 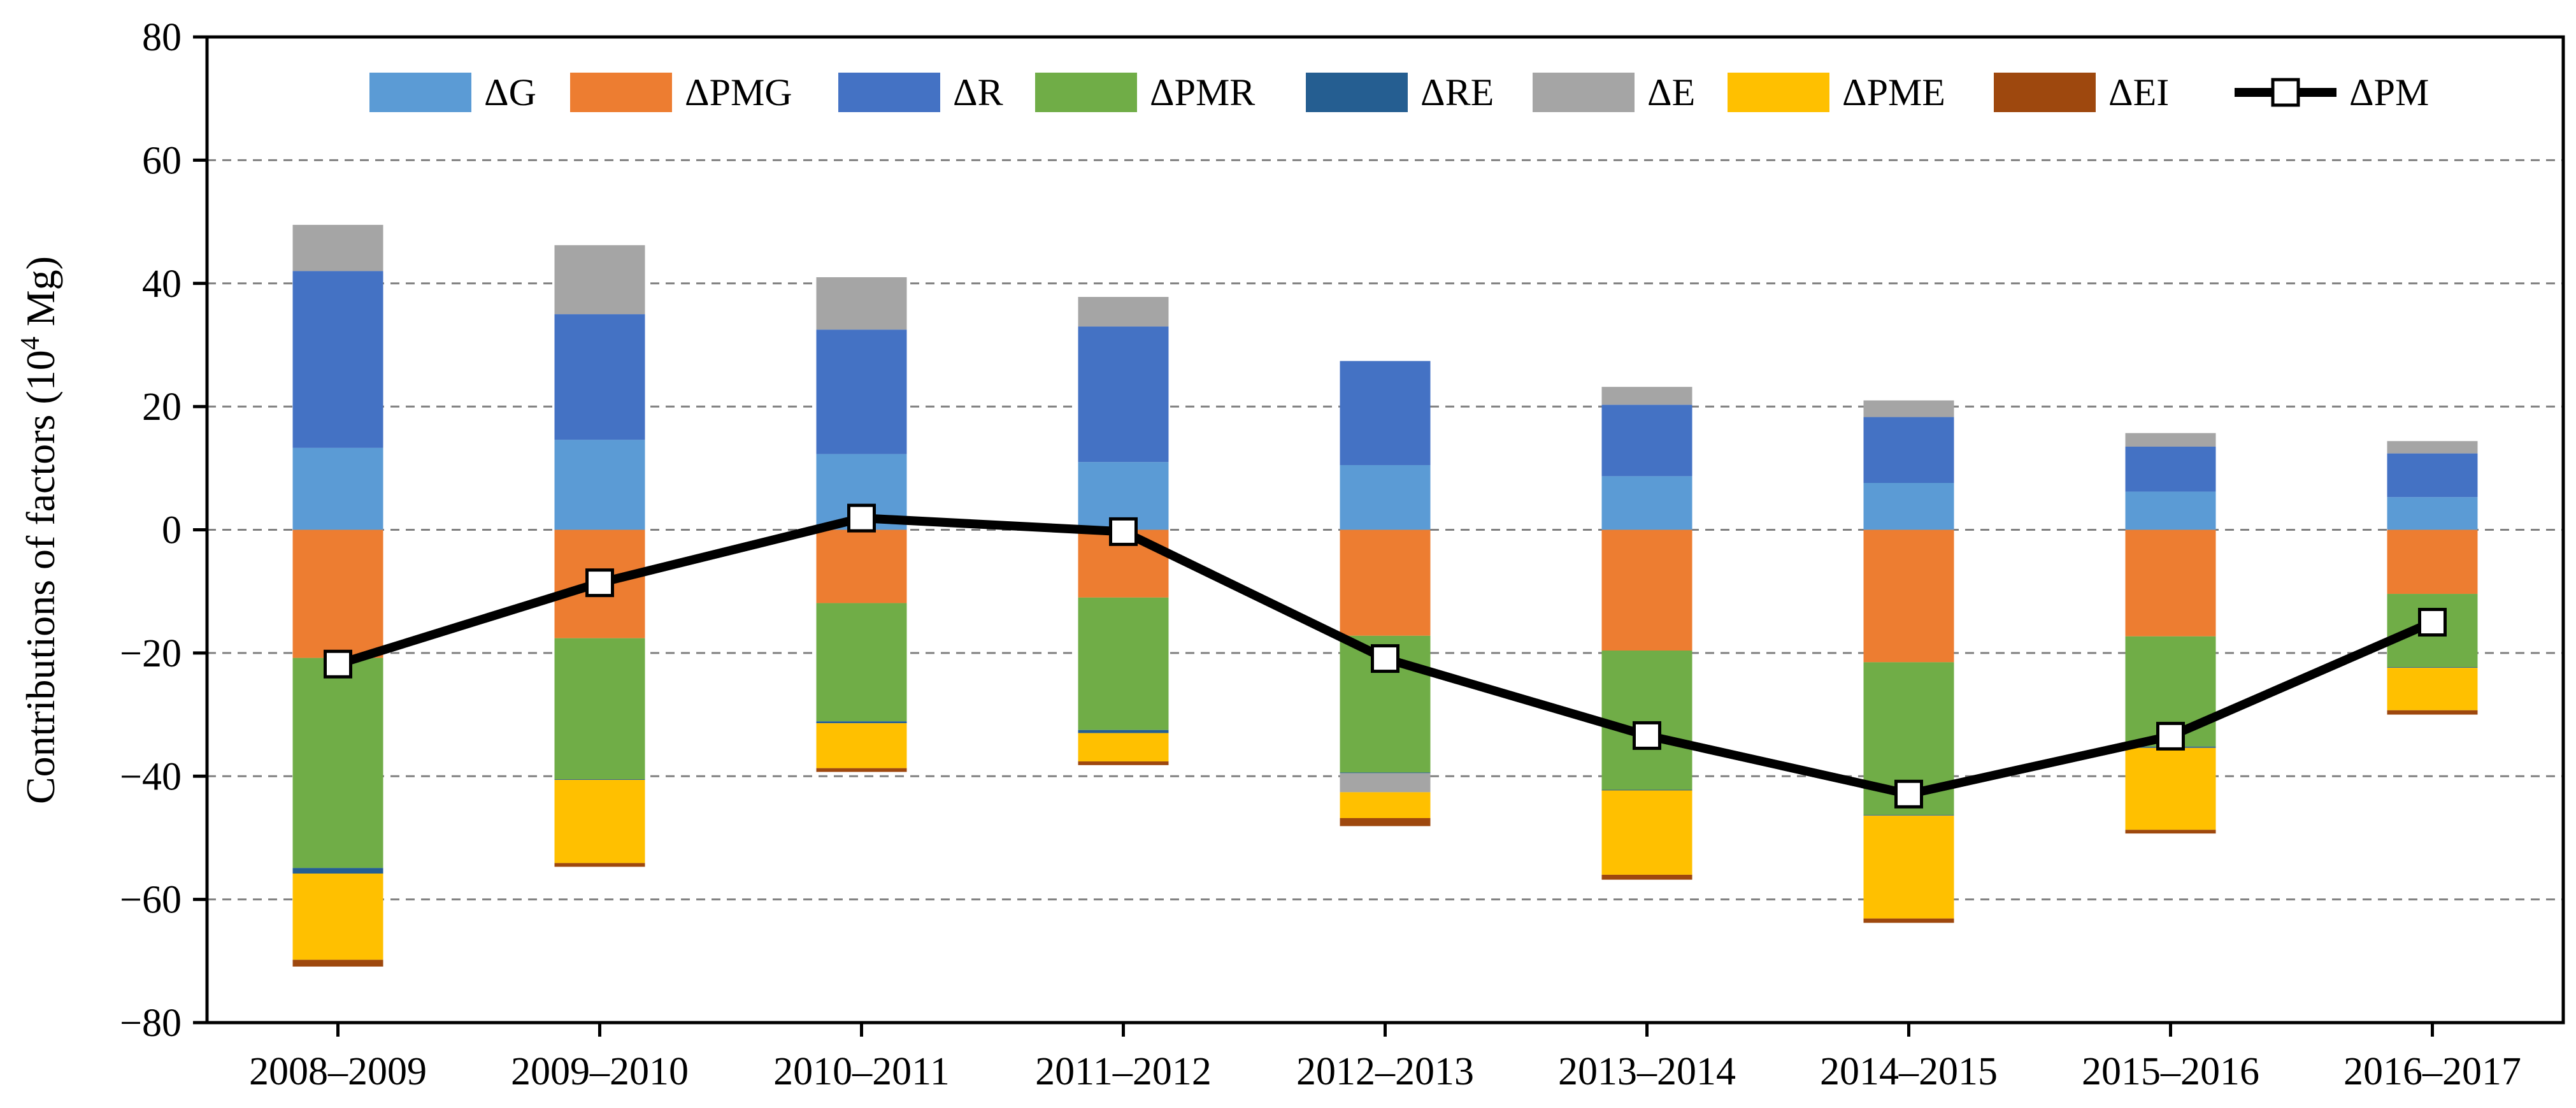 I want to click on y-axis-label-superscript: 4, so click(x=31, y=343).